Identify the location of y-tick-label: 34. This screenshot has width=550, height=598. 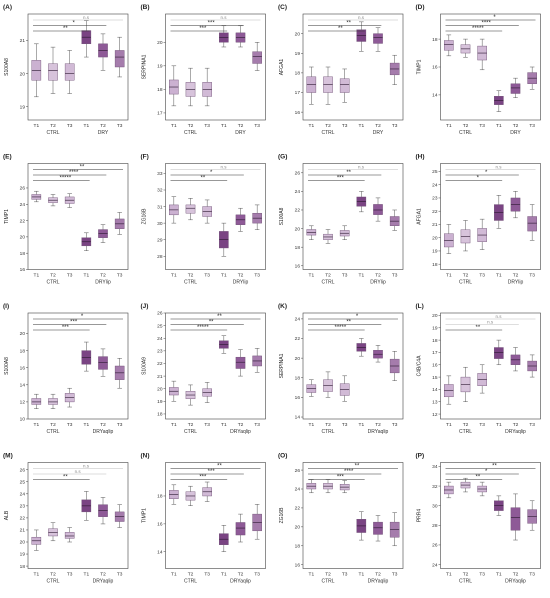
(435, 467).